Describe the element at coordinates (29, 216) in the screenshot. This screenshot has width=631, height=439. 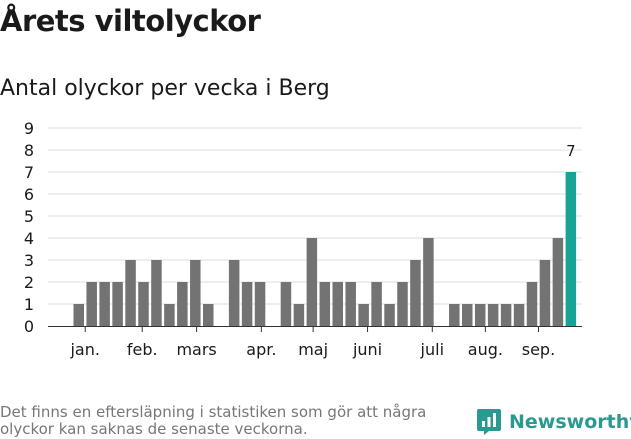
I see `y-tick-label: 5` at that location.